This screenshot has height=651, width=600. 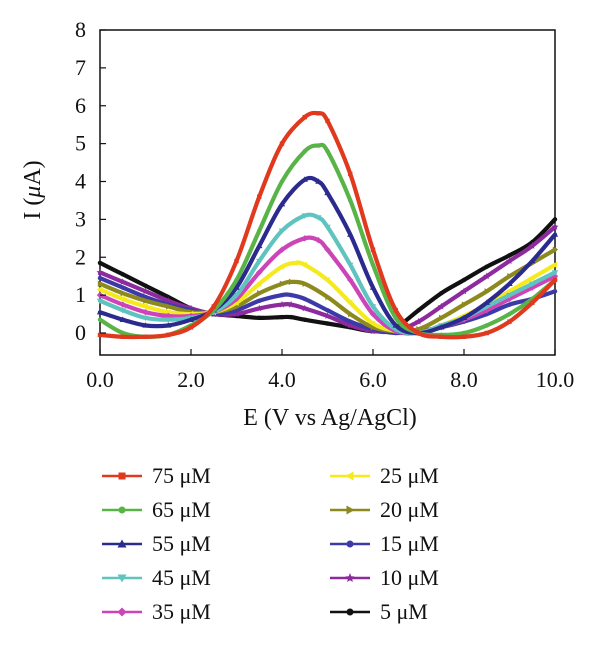 What do you see at coordinates (409, 475) in the screenshot?
I see `legend-label: 25 μM` at bounding box center [409, 475].